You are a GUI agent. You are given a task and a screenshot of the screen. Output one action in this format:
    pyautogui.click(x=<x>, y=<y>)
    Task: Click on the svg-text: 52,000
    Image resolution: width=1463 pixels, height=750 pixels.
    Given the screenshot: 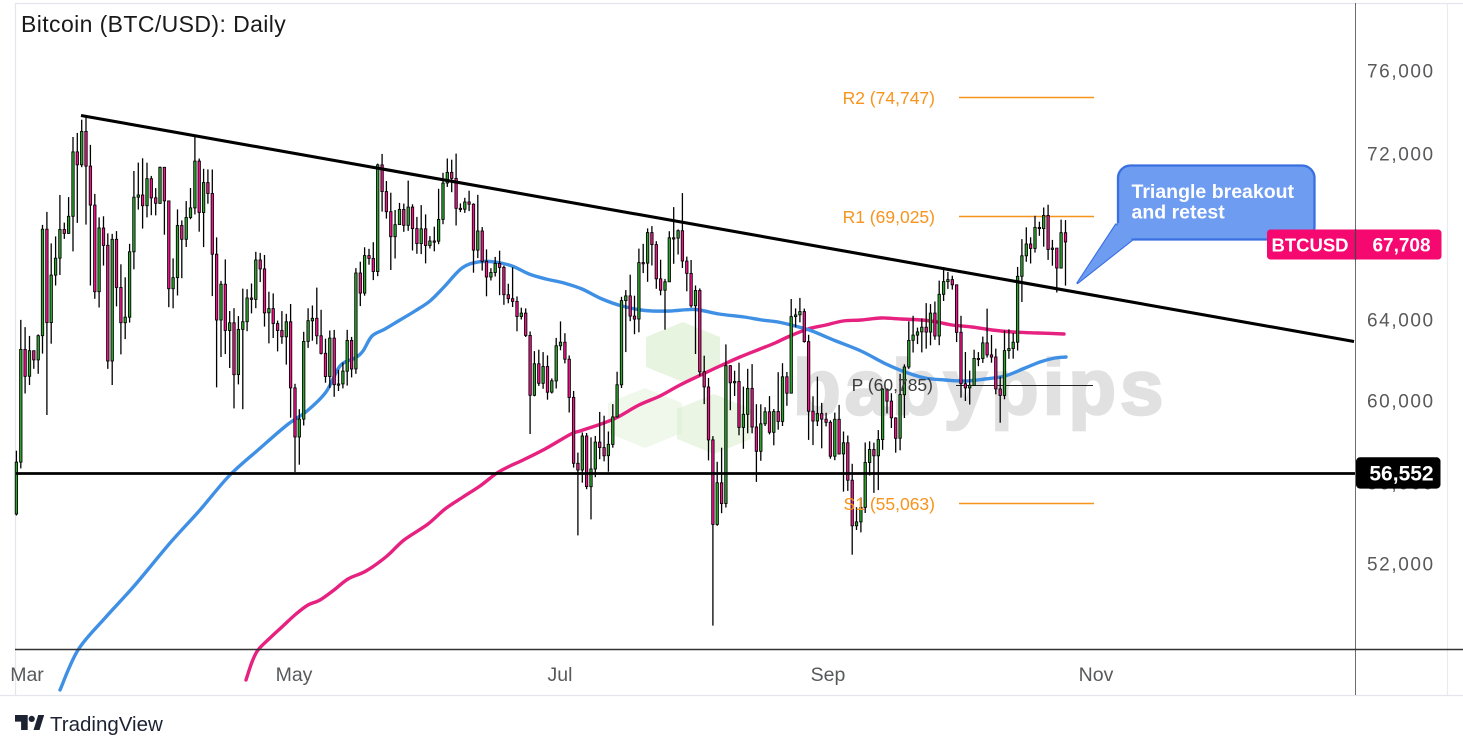 What is the action you would take?
    pyautogui.click(x=1401, y=565)
    